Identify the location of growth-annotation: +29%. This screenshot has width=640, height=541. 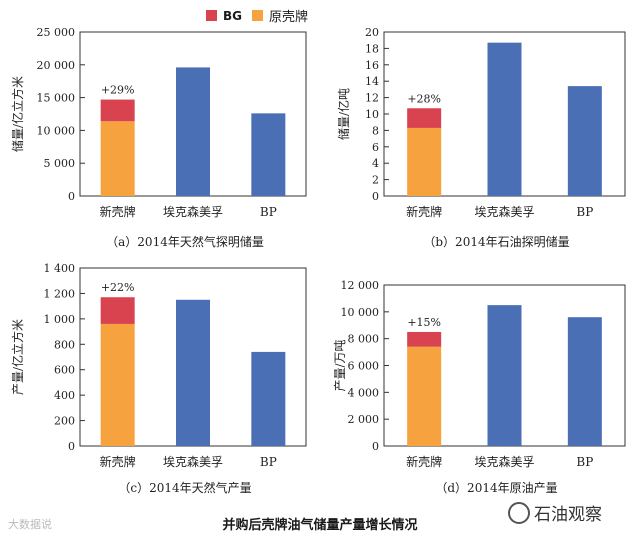
(118, 90).